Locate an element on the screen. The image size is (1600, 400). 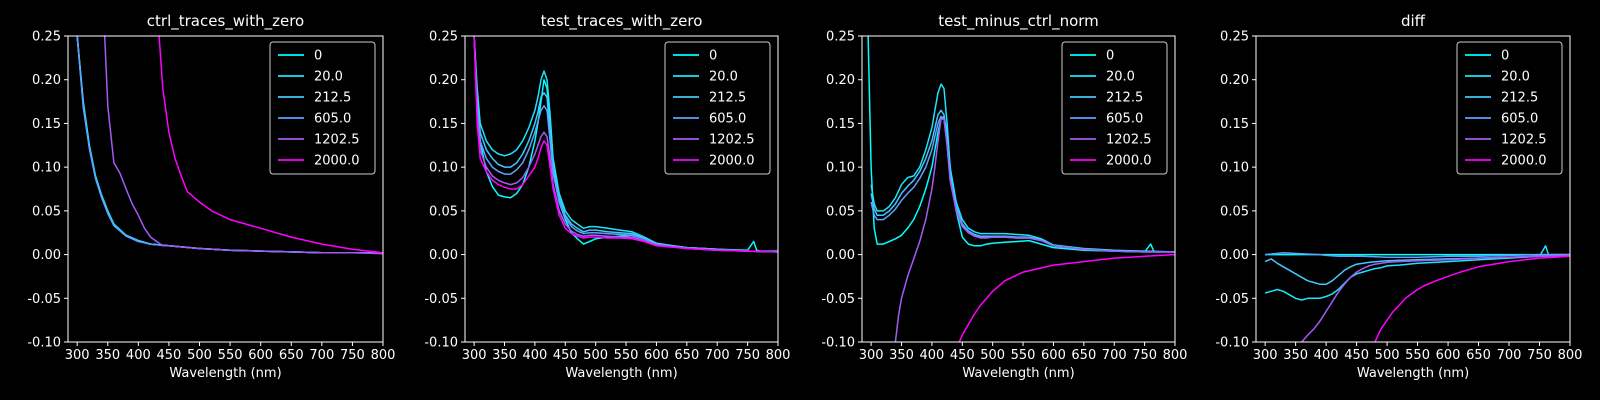
y-tick-label: -0.10 is located at coordinates (1232, 343).